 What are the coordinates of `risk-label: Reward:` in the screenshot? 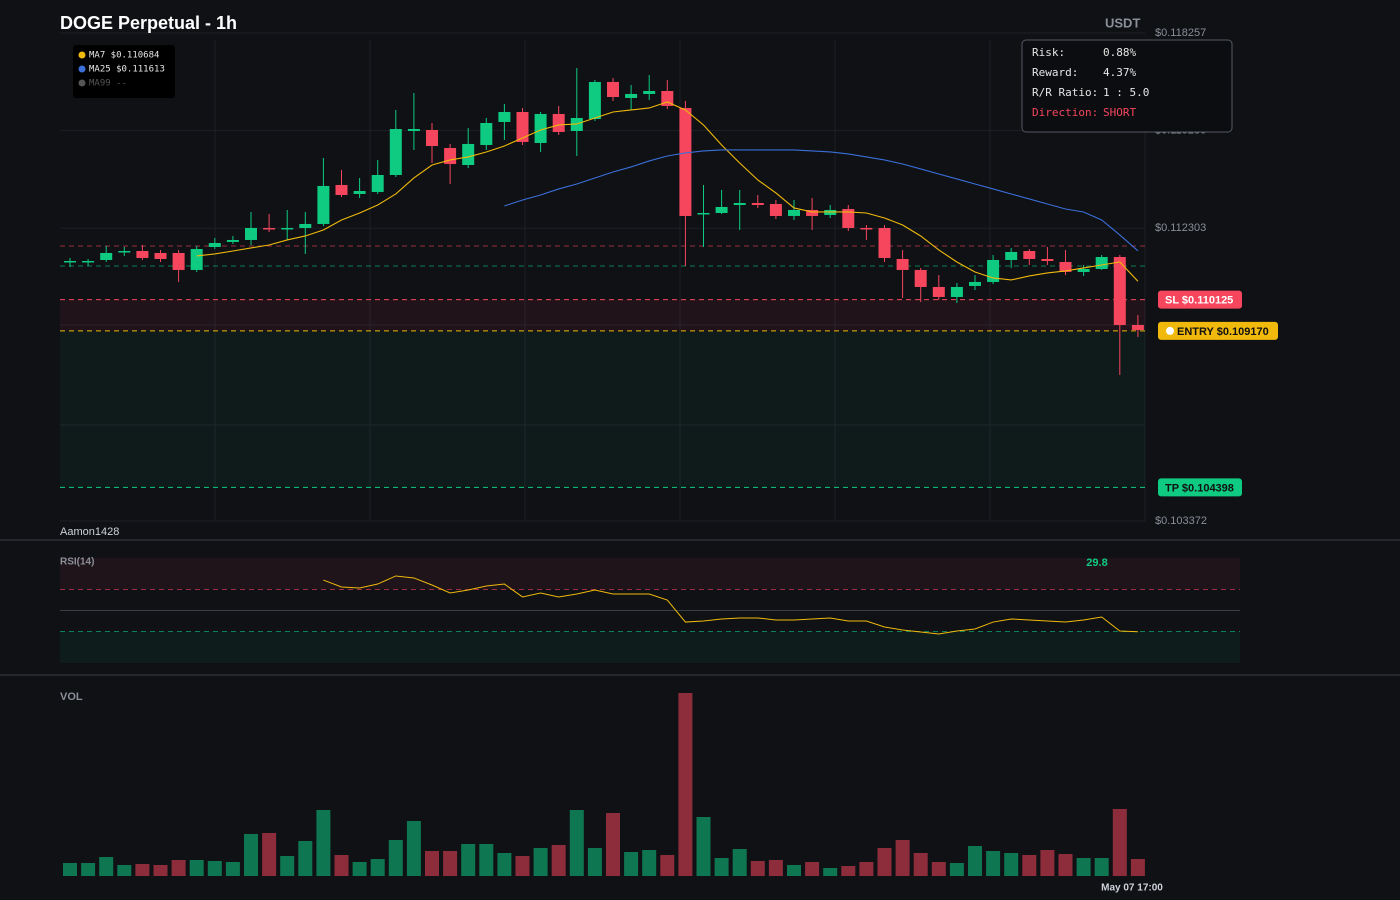 It's located at (1055, 72).